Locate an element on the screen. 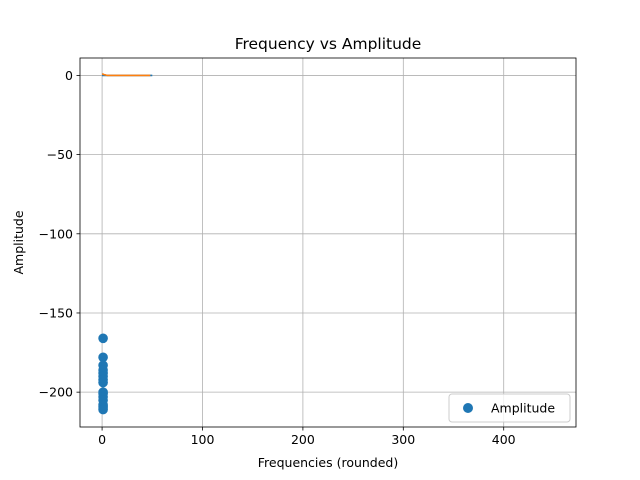 This screenshot has width=640, height=480. y-tick-label: −100 is located at coordinates (56, 233).